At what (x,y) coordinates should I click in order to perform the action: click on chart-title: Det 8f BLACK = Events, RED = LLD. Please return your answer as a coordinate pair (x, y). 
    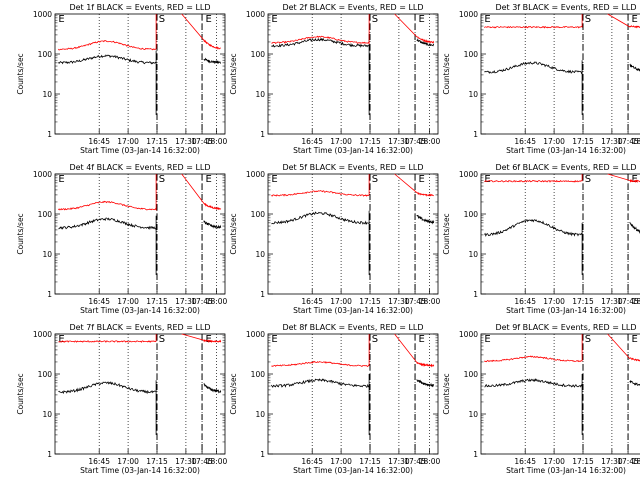
    Looking at the image, I should click on (352, 327).